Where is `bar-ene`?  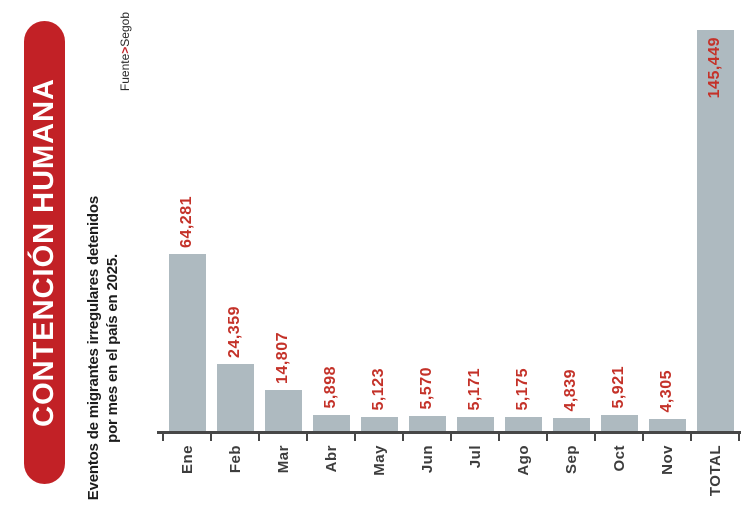 bar-ene is located at coordinates (187, 342).